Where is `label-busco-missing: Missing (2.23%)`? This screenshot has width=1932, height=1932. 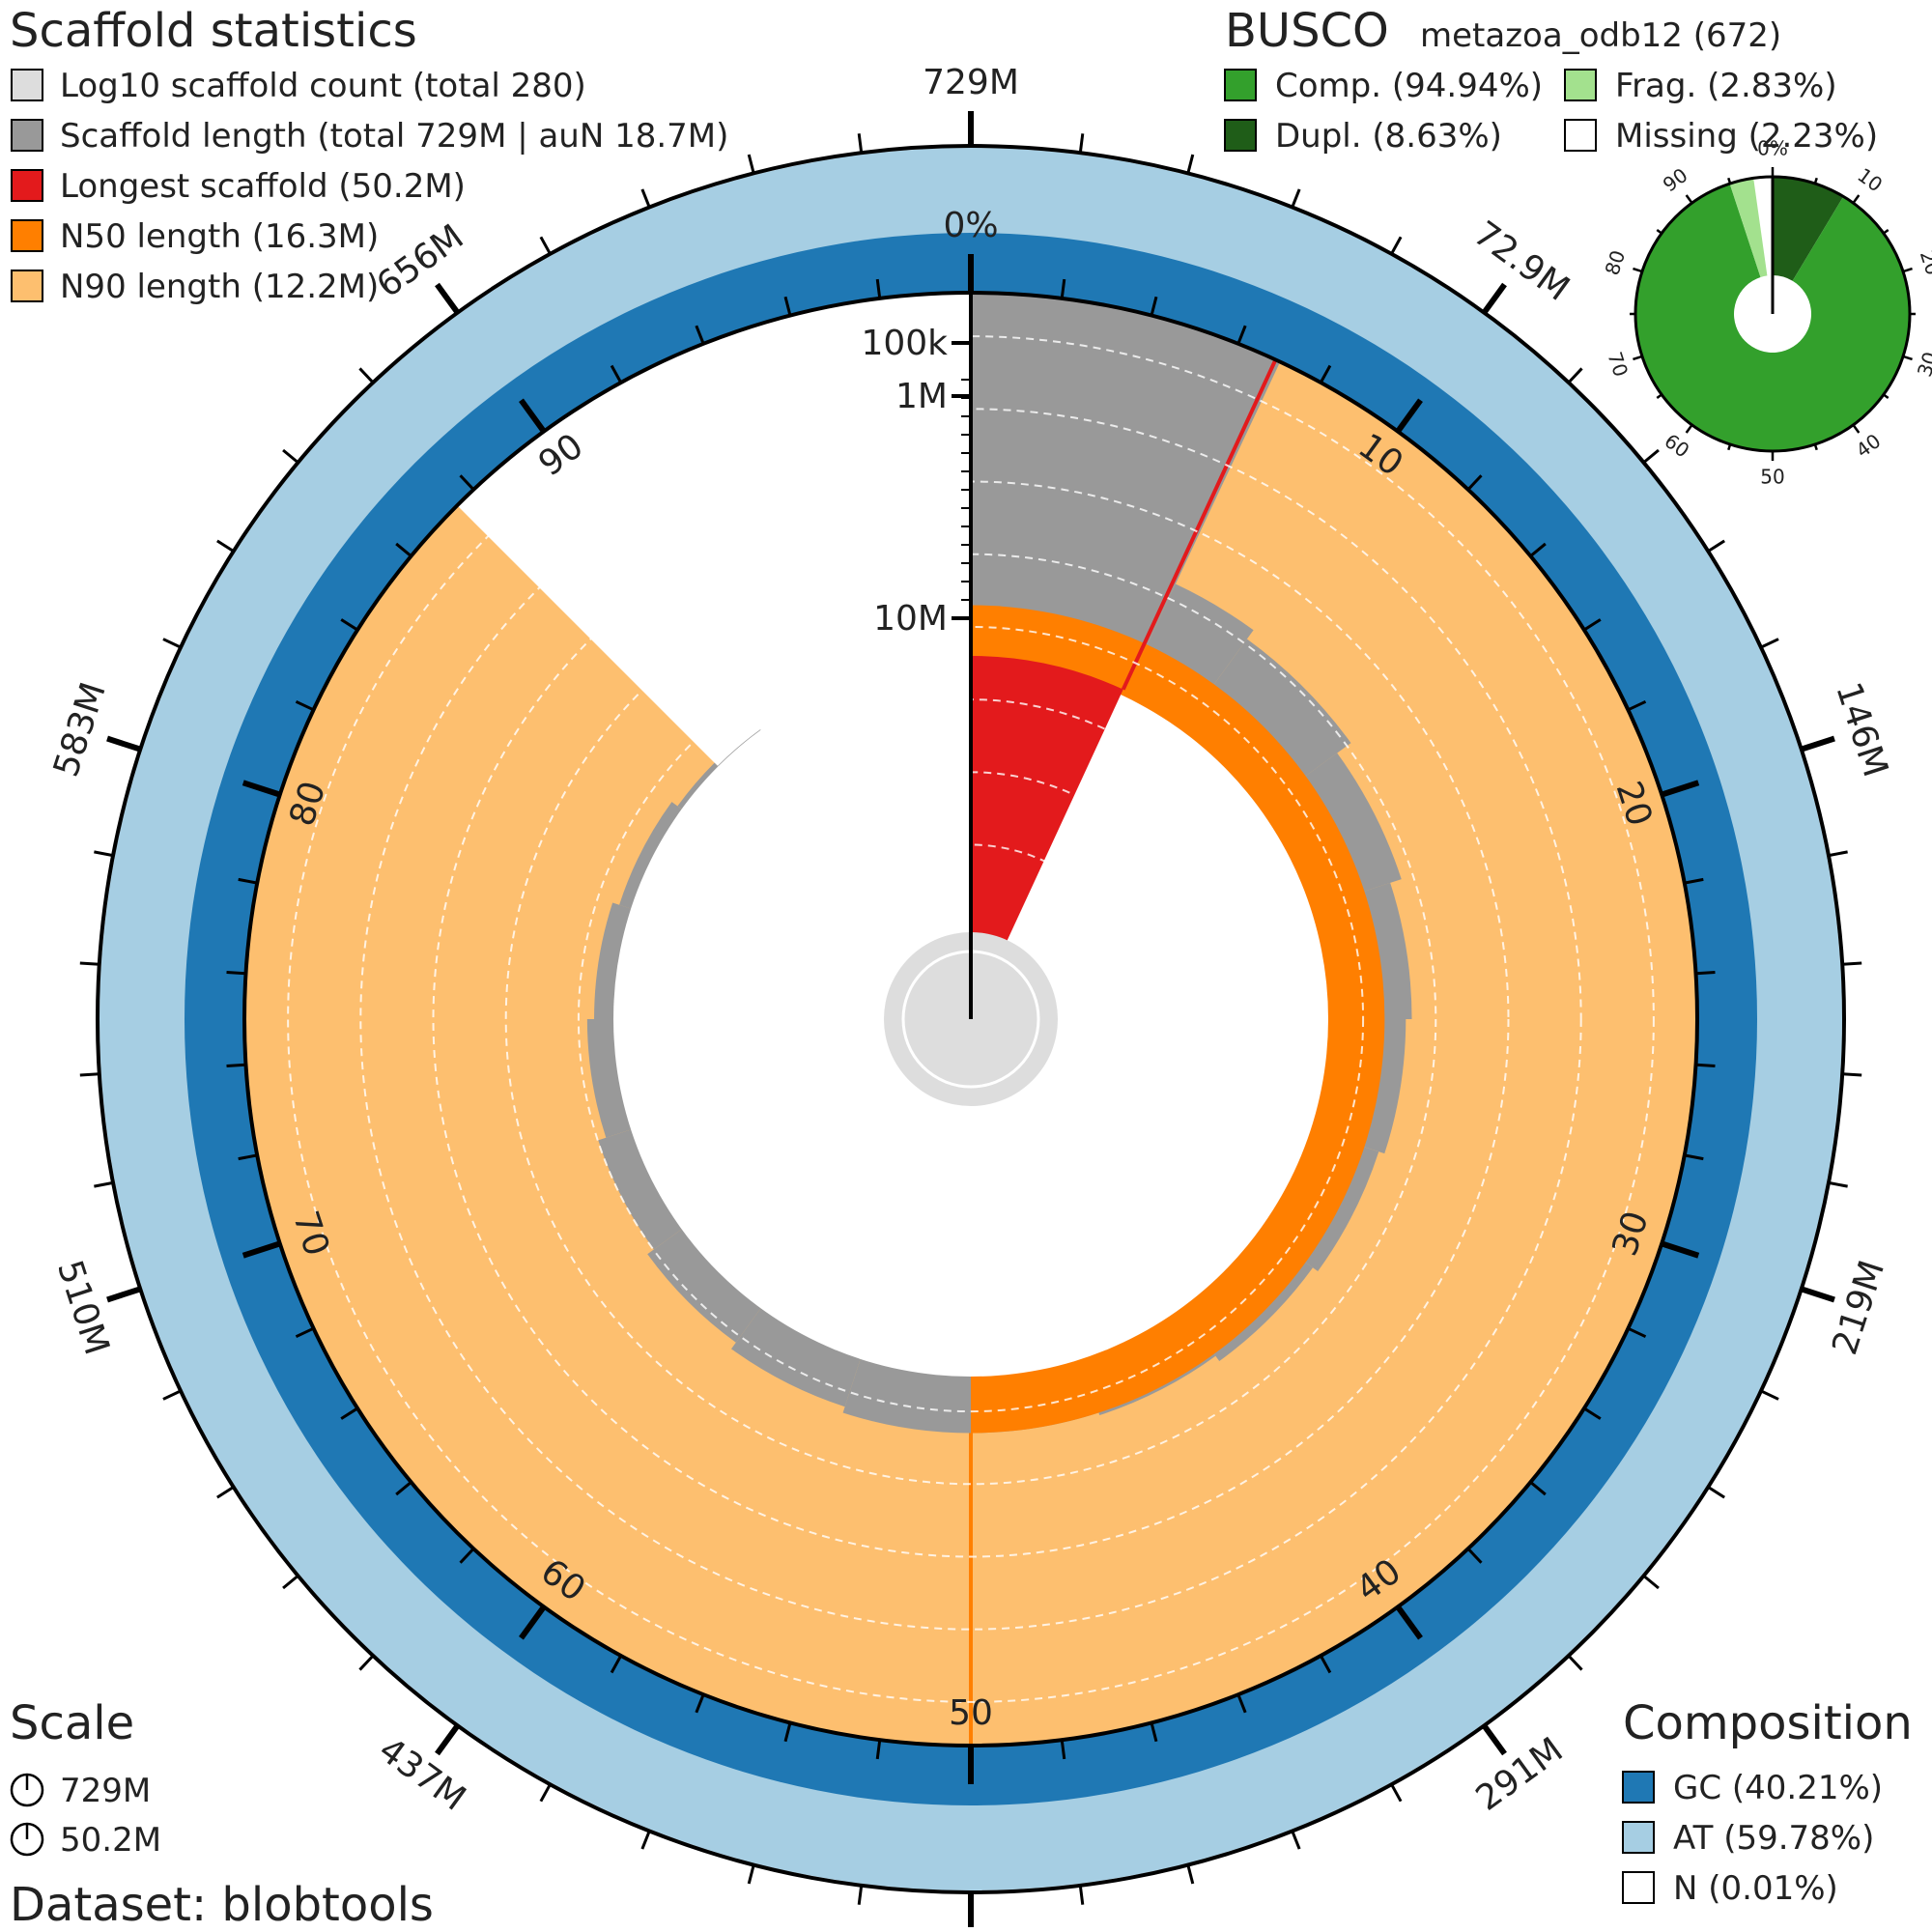 label-busco-missing: Missing (2.23%) is located at coordinates (1746, 136).